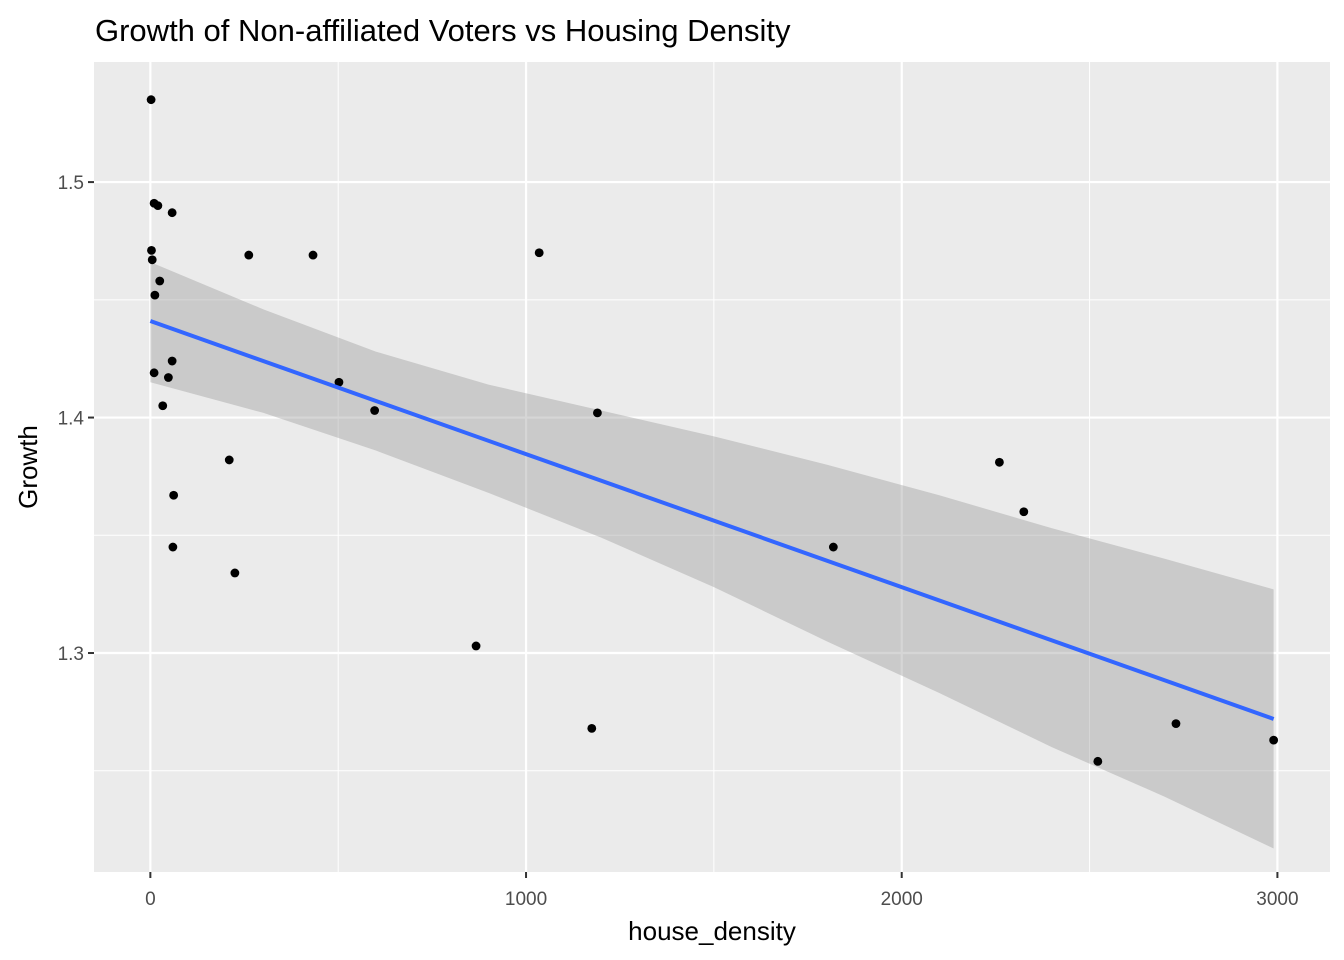 The image size is (1344, 960). What do you see at coordinates (1277, 899) in the screenshot?
I see `x-tick-label: 3000` at bounding box center [1277, 899].